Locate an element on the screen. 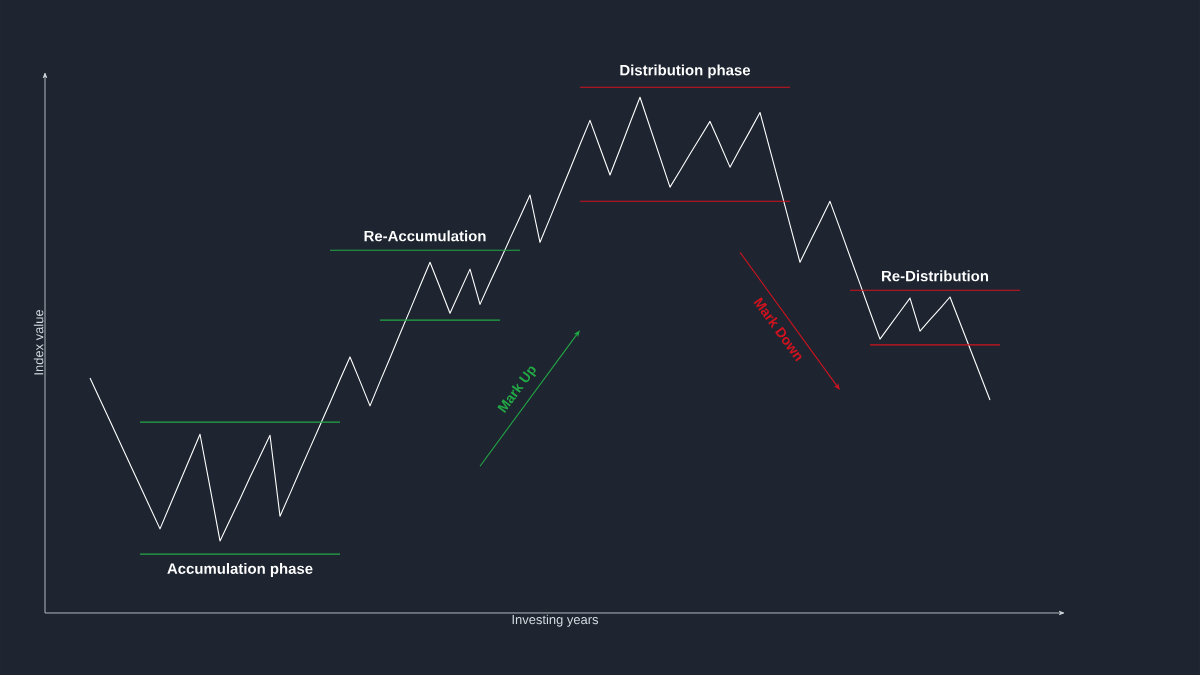 The image size is (1200, 675). series-label: Re-Distribution is located at coordinates (935, 276).